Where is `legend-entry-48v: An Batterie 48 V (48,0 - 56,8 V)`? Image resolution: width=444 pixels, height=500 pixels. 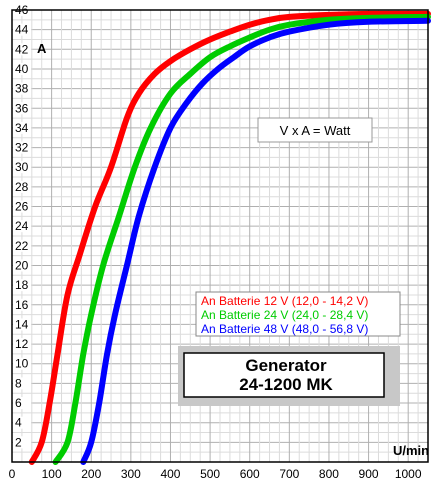 legend-entry-48v: An Batterie 48 V (48,0 - 56,8 V) is located at coordinates (284, 329).